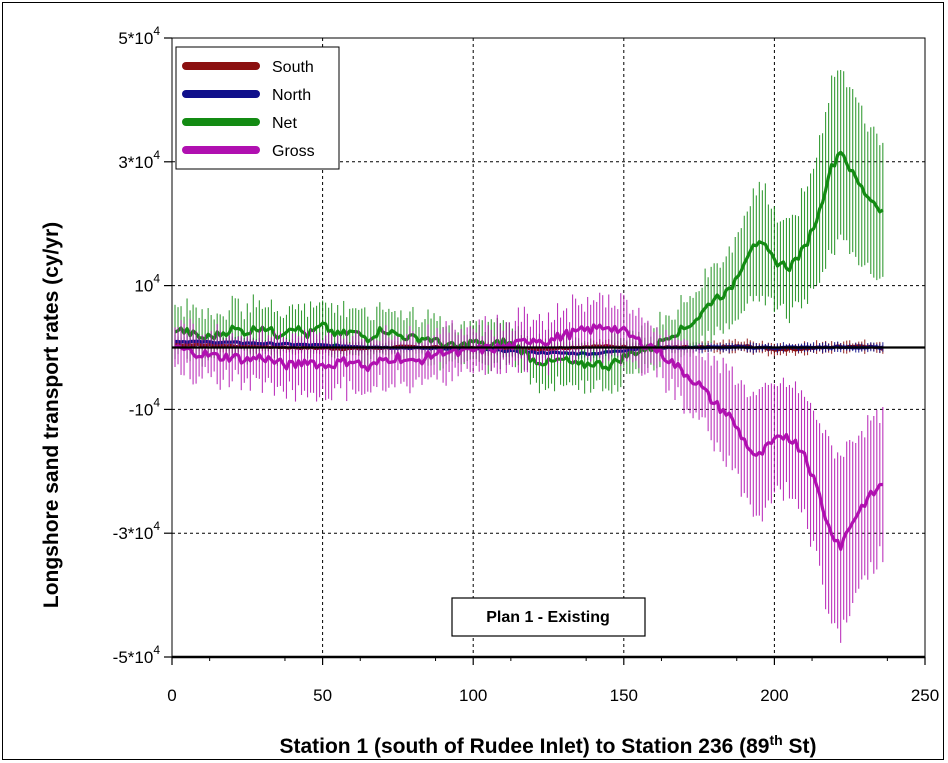  What do you see at coordinates (171, 695) in the screenshot?
I see `x-tick-label: 0` at bounding box center [171, 695].